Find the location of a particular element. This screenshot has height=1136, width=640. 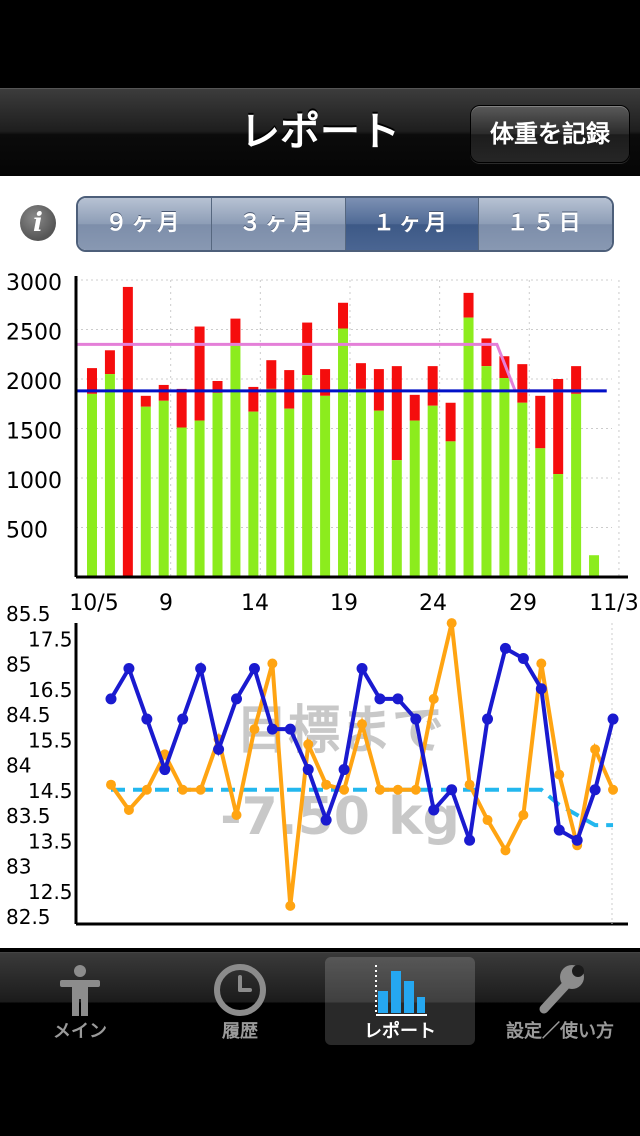

bottom-area is located at coordinates (320, 1093).